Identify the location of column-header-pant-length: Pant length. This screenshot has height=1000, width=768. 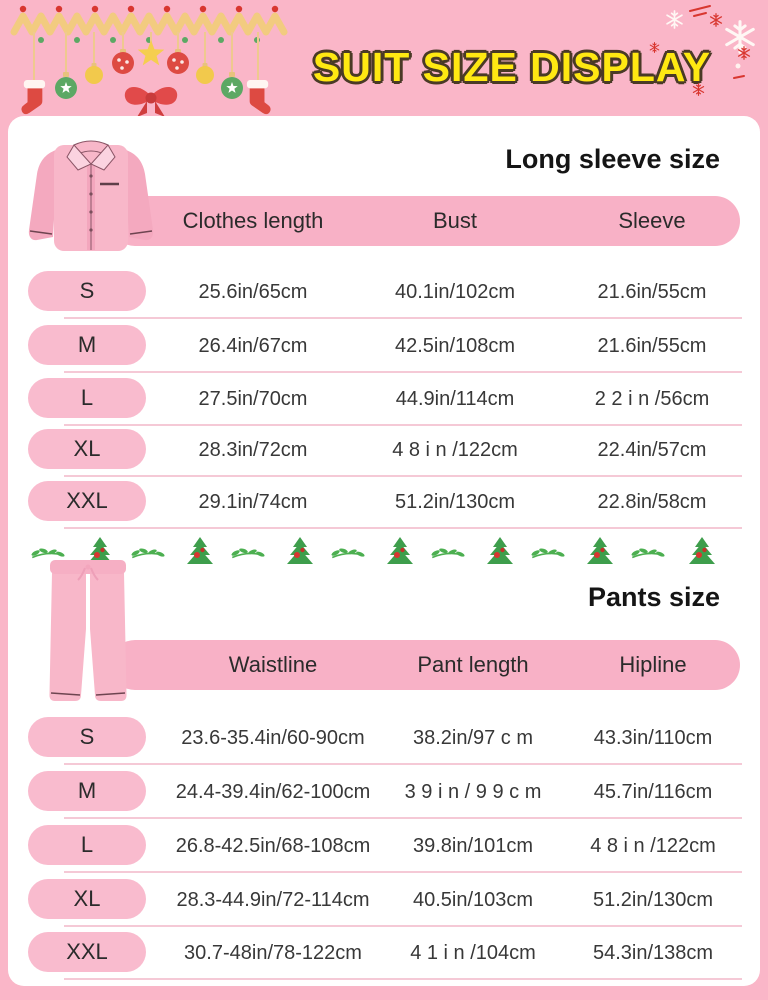
(473, 664).